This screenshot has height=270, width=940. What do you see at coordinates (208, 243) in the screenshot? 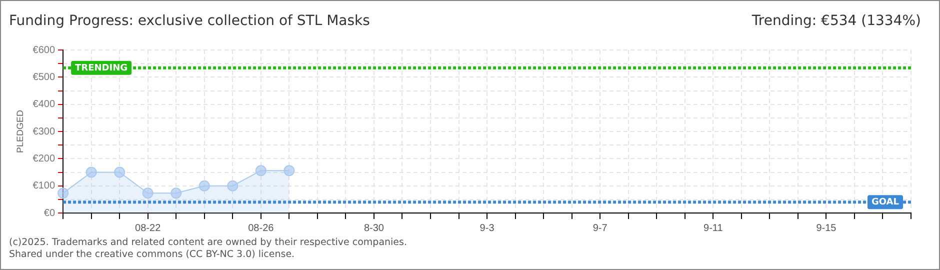
I see `text: (c)2025. Trademarks and related content are owned by their respective companies.` at bounding box center [208, 243].